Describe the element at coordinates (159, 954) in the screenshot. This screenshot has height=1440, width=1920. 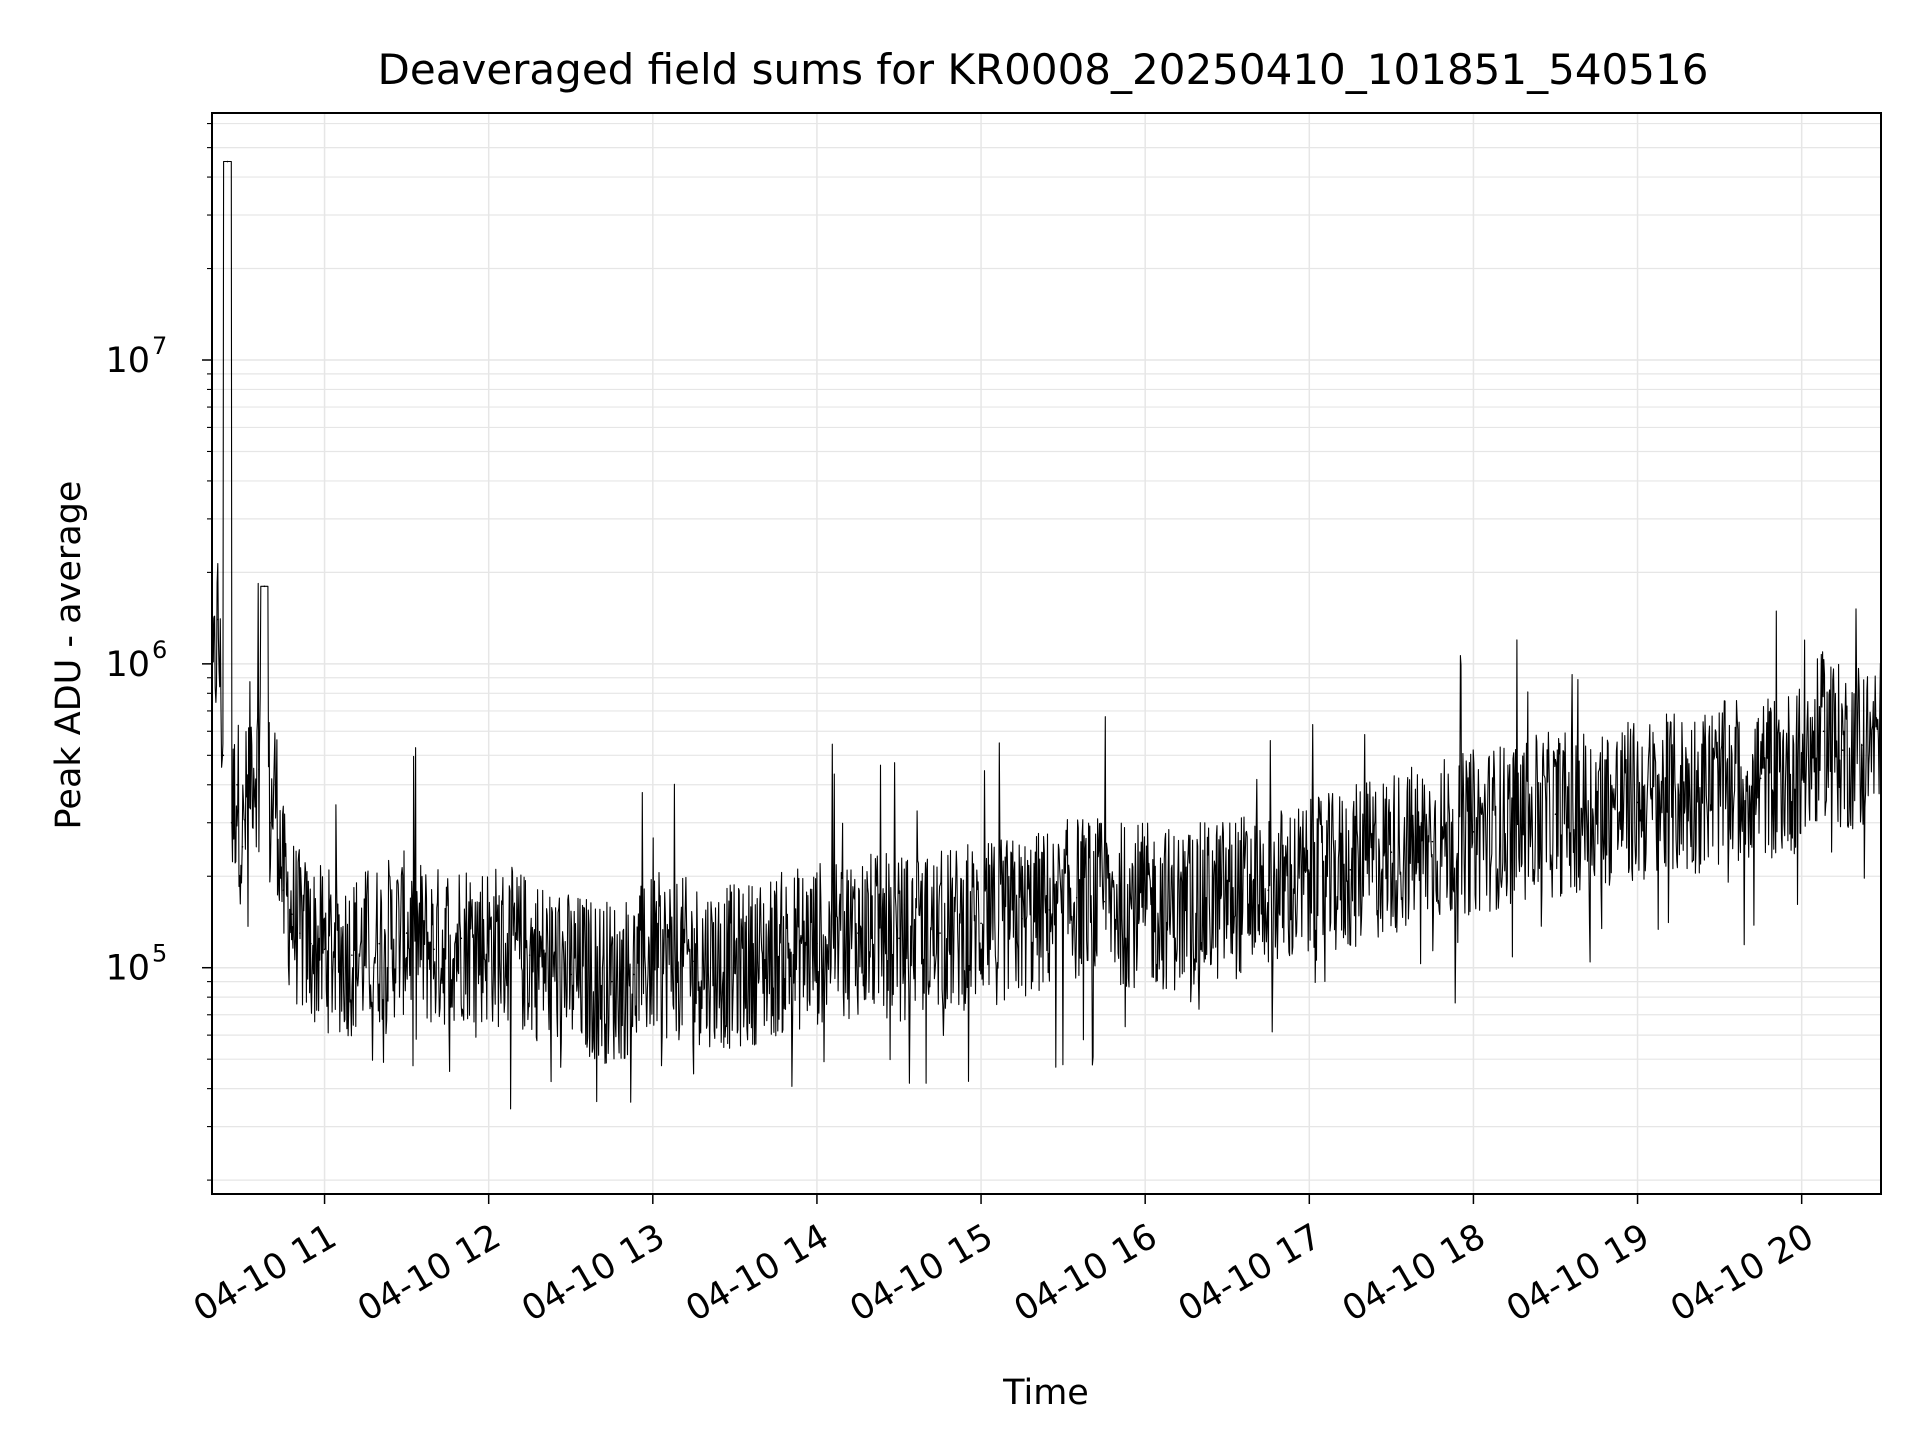
I see `y-tick-exponent: 5` at that location.